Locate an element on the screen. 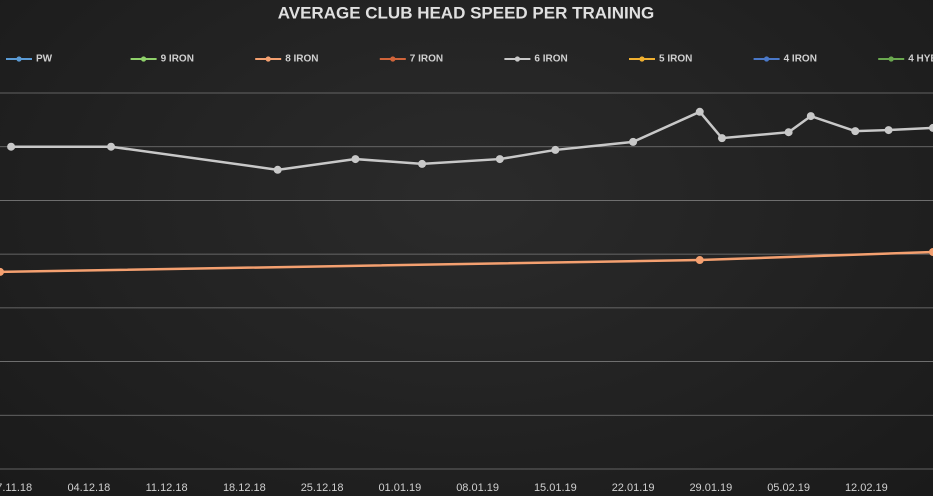 The width and height of the screenshot is (933, 496). x-tick-label: 11.12.18 is located at coordinates (167, 488).